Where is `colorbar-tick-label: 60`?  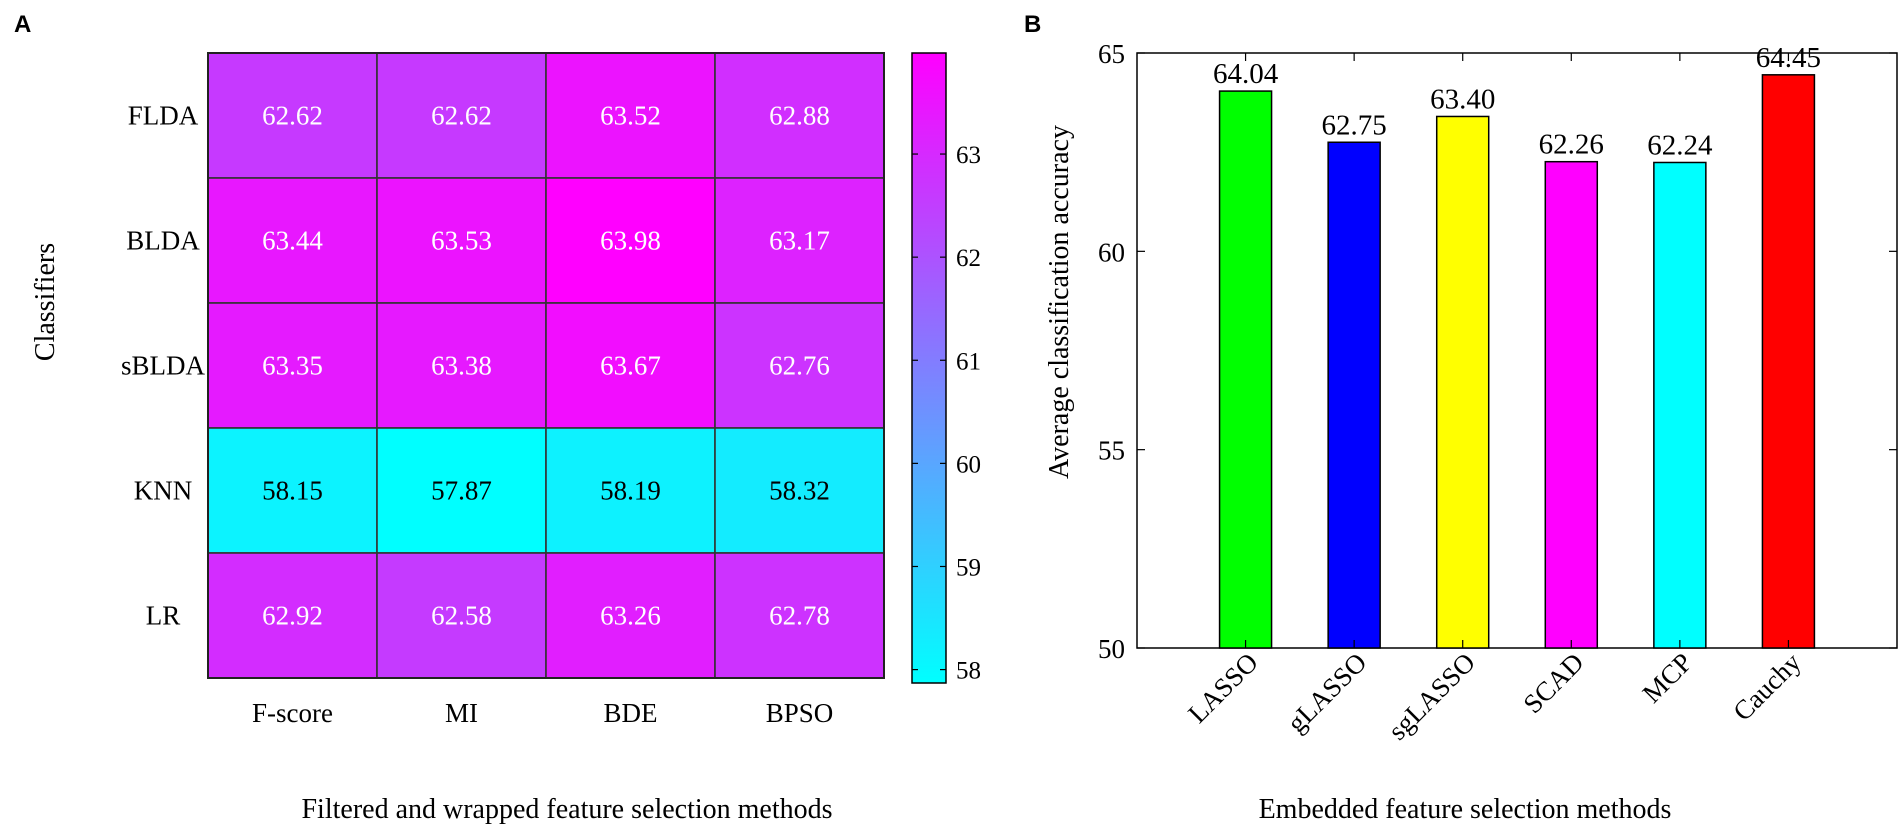 colorbar-tick-label: 60 is located at coordinates (968, 464).